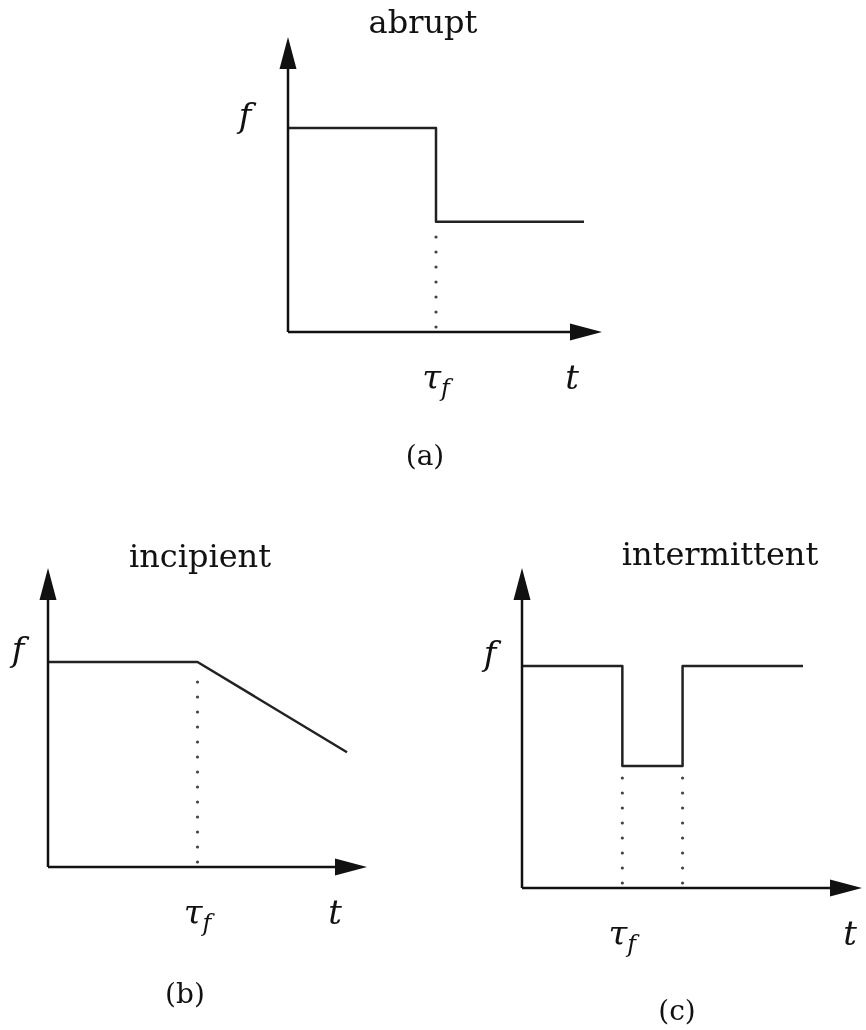 The width and height of the screenshot is (866, 1030). Describe the element at coordinates (425, 455) in the screenshot. I see `text: (a)` at that location.